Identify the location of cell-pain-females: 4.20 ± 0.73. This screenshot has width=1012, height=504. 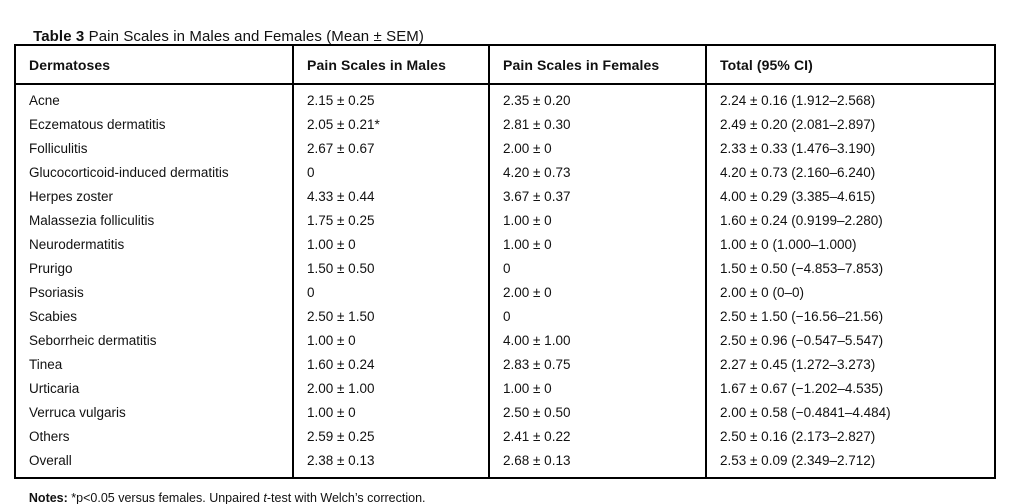
(597, 173).